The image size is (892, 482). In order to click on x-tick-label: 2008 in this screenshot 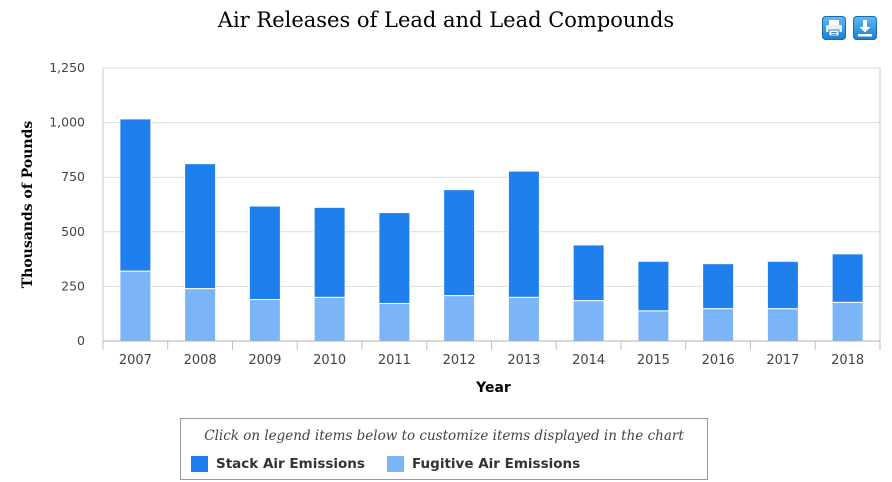, I will do `click(200, 360)`.